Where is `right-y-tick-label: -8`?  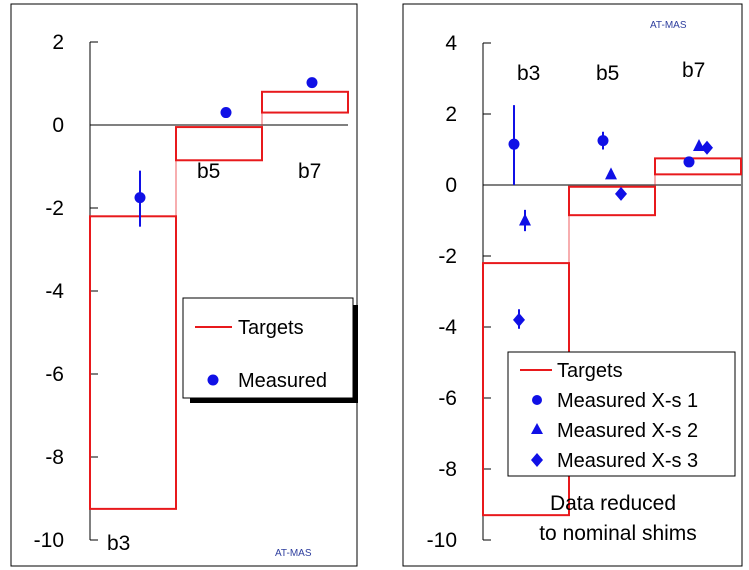 right-y-tick-label: -8 is located at coordinates (447, 469).